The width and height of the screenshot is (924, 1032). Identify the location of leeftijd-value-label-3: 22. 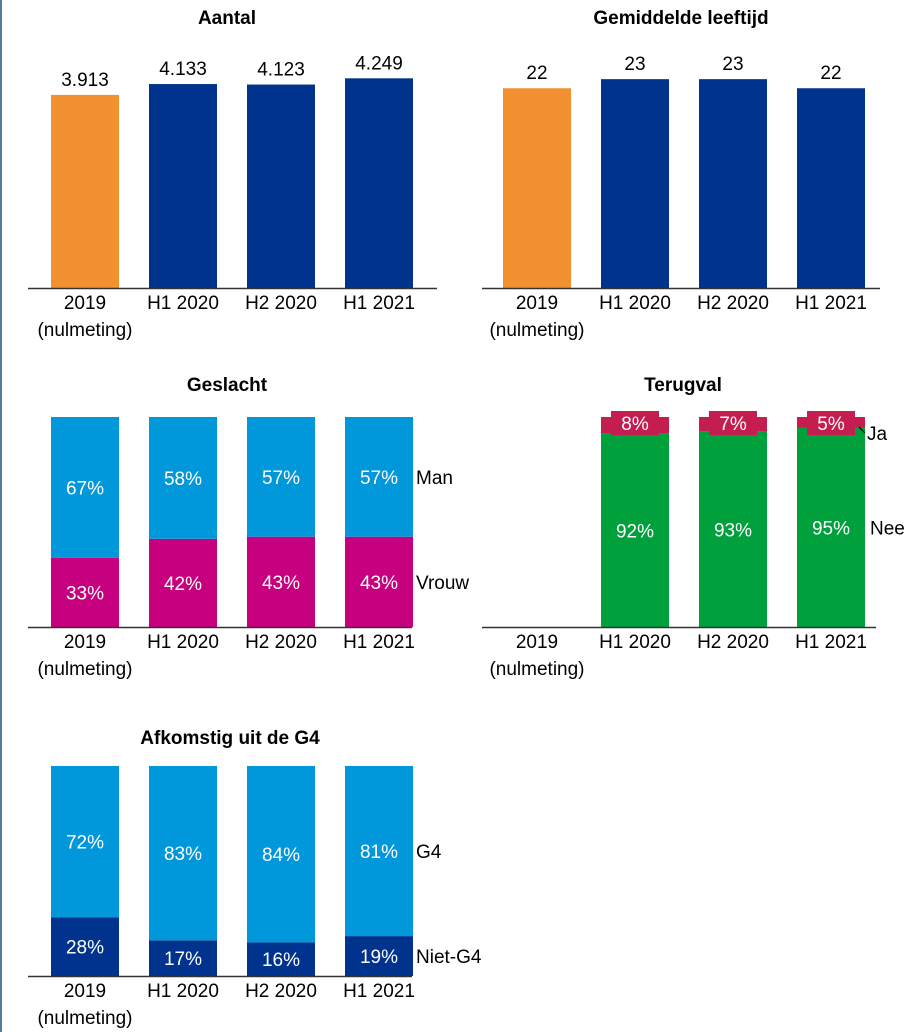
(830, 73).